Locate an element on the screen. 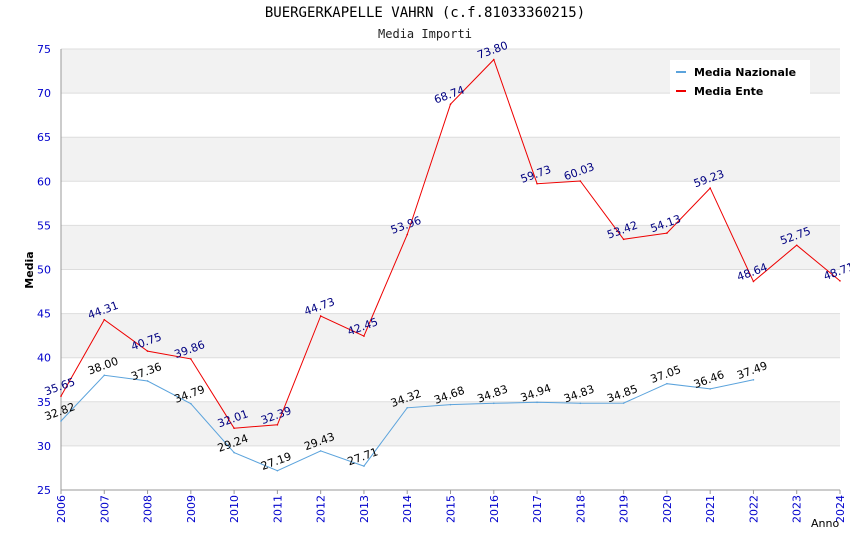  x-tick-label: 2009 is located at coordinates (191, 509).